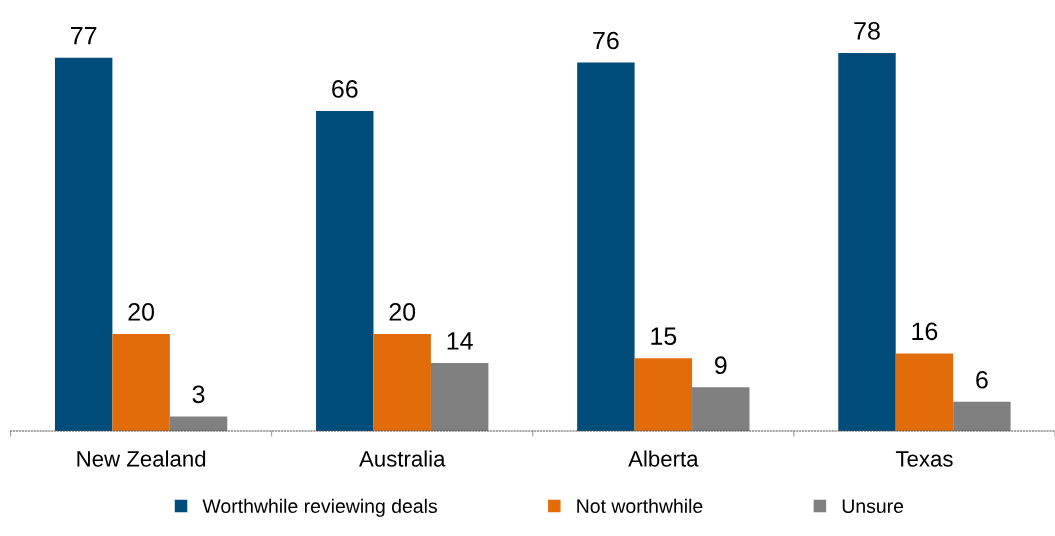  What do you see at coordinates (663, 458) in the screenshot?
I see `x-tick-label: Alberta` at bounding box center [663, 458].